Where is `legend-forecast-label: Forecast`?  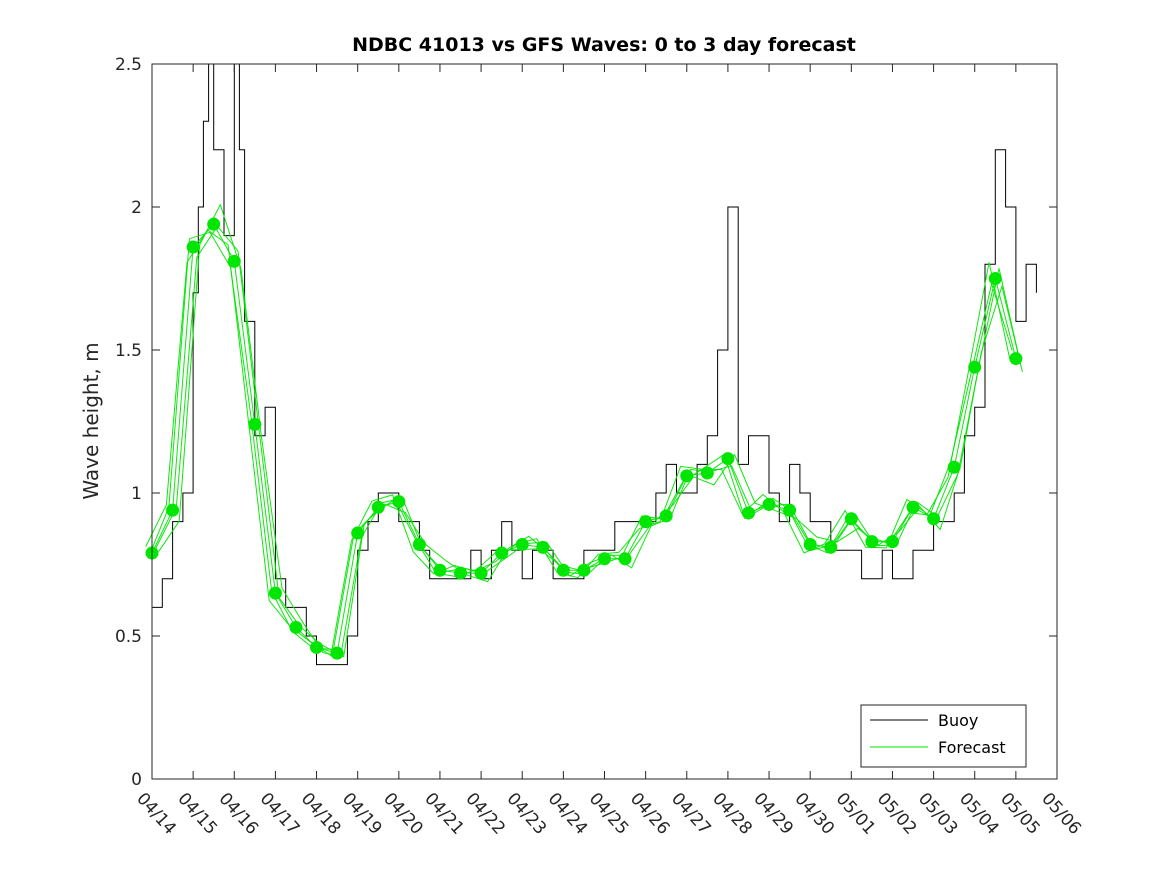
legend-forecast-label: Forecast is located at coordinates (972, 747).